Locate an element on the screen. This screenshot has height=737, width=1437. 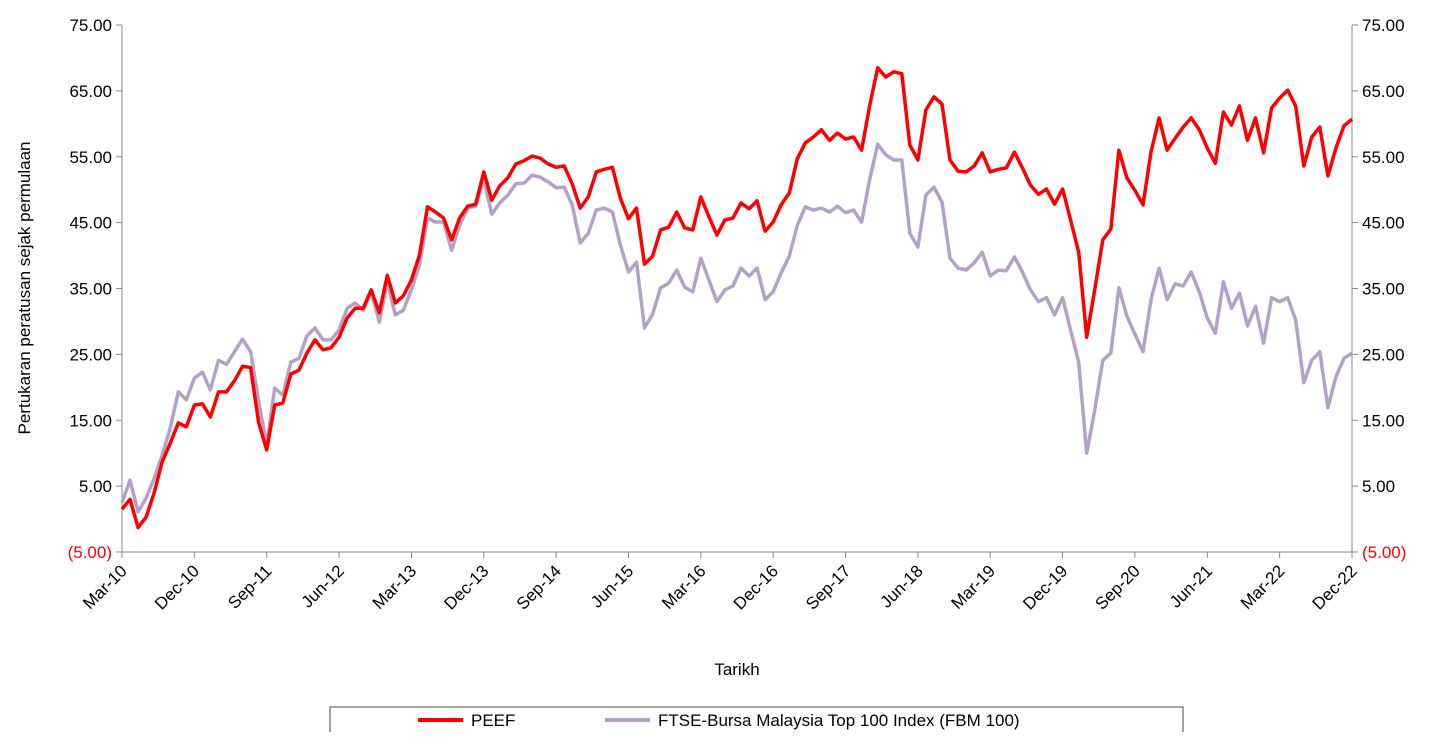
x-tick-label: Jun-15 is located at coordinates (612, 586).